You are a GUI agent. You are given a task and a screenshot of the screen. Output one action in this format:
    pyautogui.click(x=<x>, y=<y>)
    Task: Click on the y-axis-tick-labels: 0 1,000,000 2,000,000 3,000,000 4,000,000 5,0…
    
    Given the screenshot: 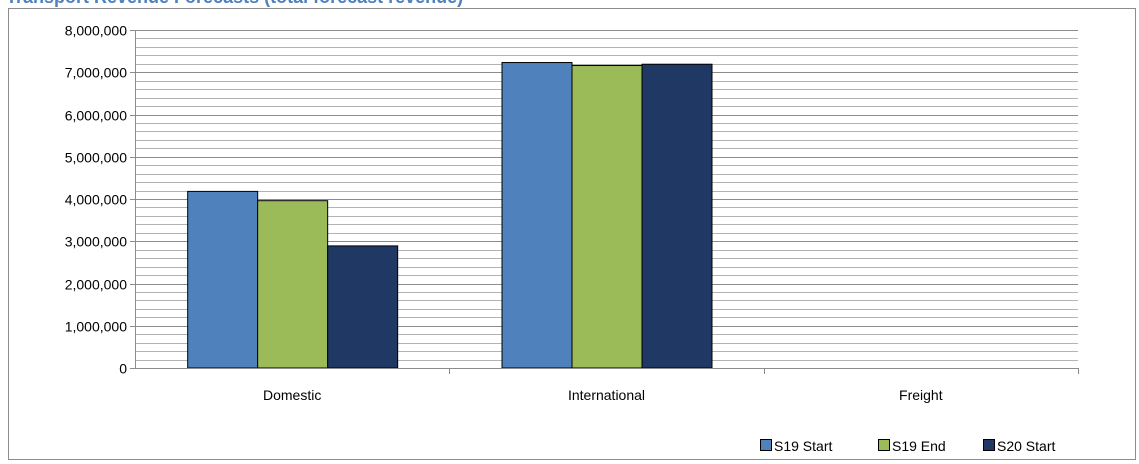 What is the action you would take?
    pyautogui.click(x=96, y=200)
    